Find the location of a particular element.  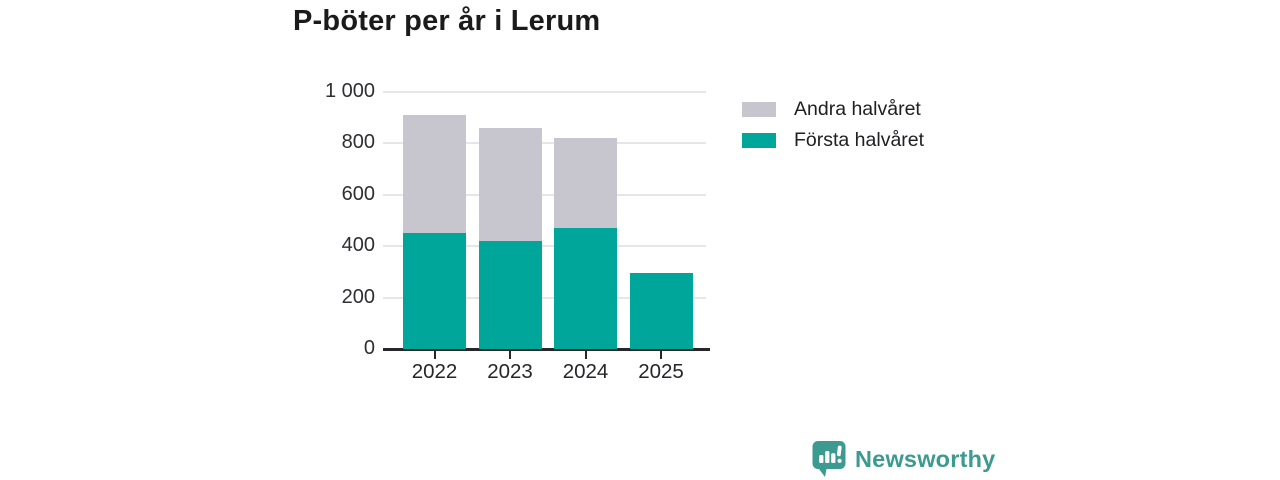

bar-2023-second-half is located at coordinates (510, 184).